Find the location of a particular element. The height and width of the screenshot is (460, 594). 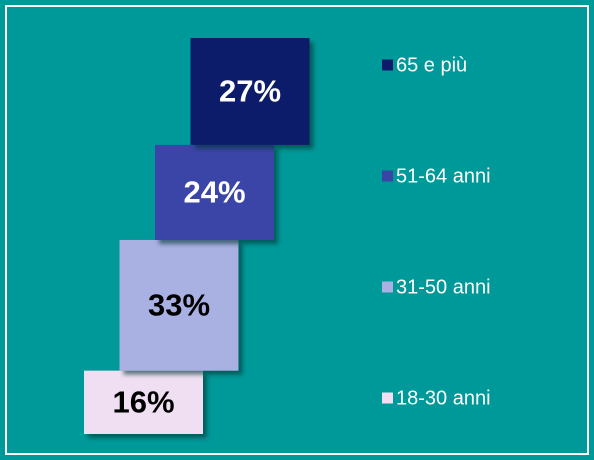

value-label: 16% is located at coordinates (143, 402).